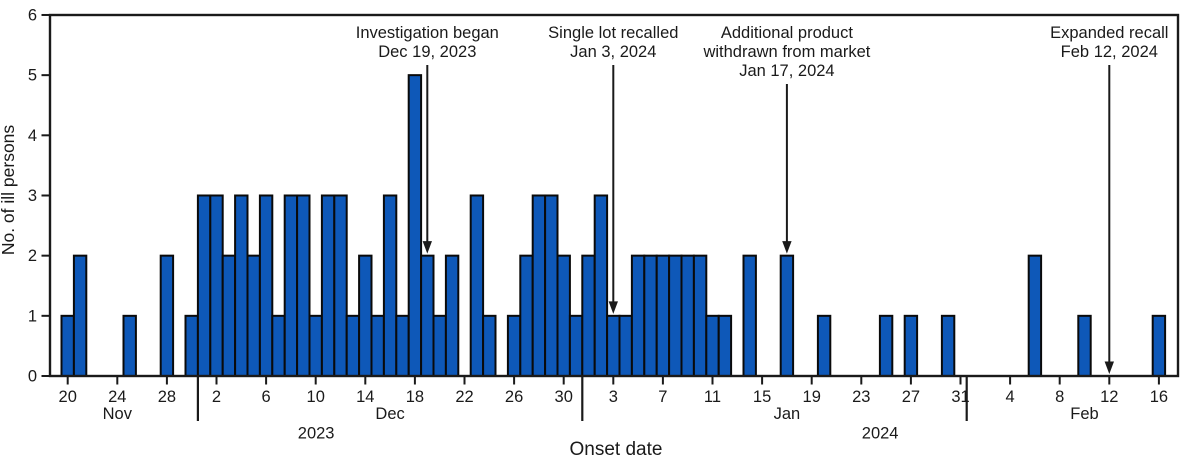 The image size is (1185, 465). What do you see at coordinates (415, 397) in the screenshot?
I see `x-tick-label: 18` at bounding box center [415, 397].